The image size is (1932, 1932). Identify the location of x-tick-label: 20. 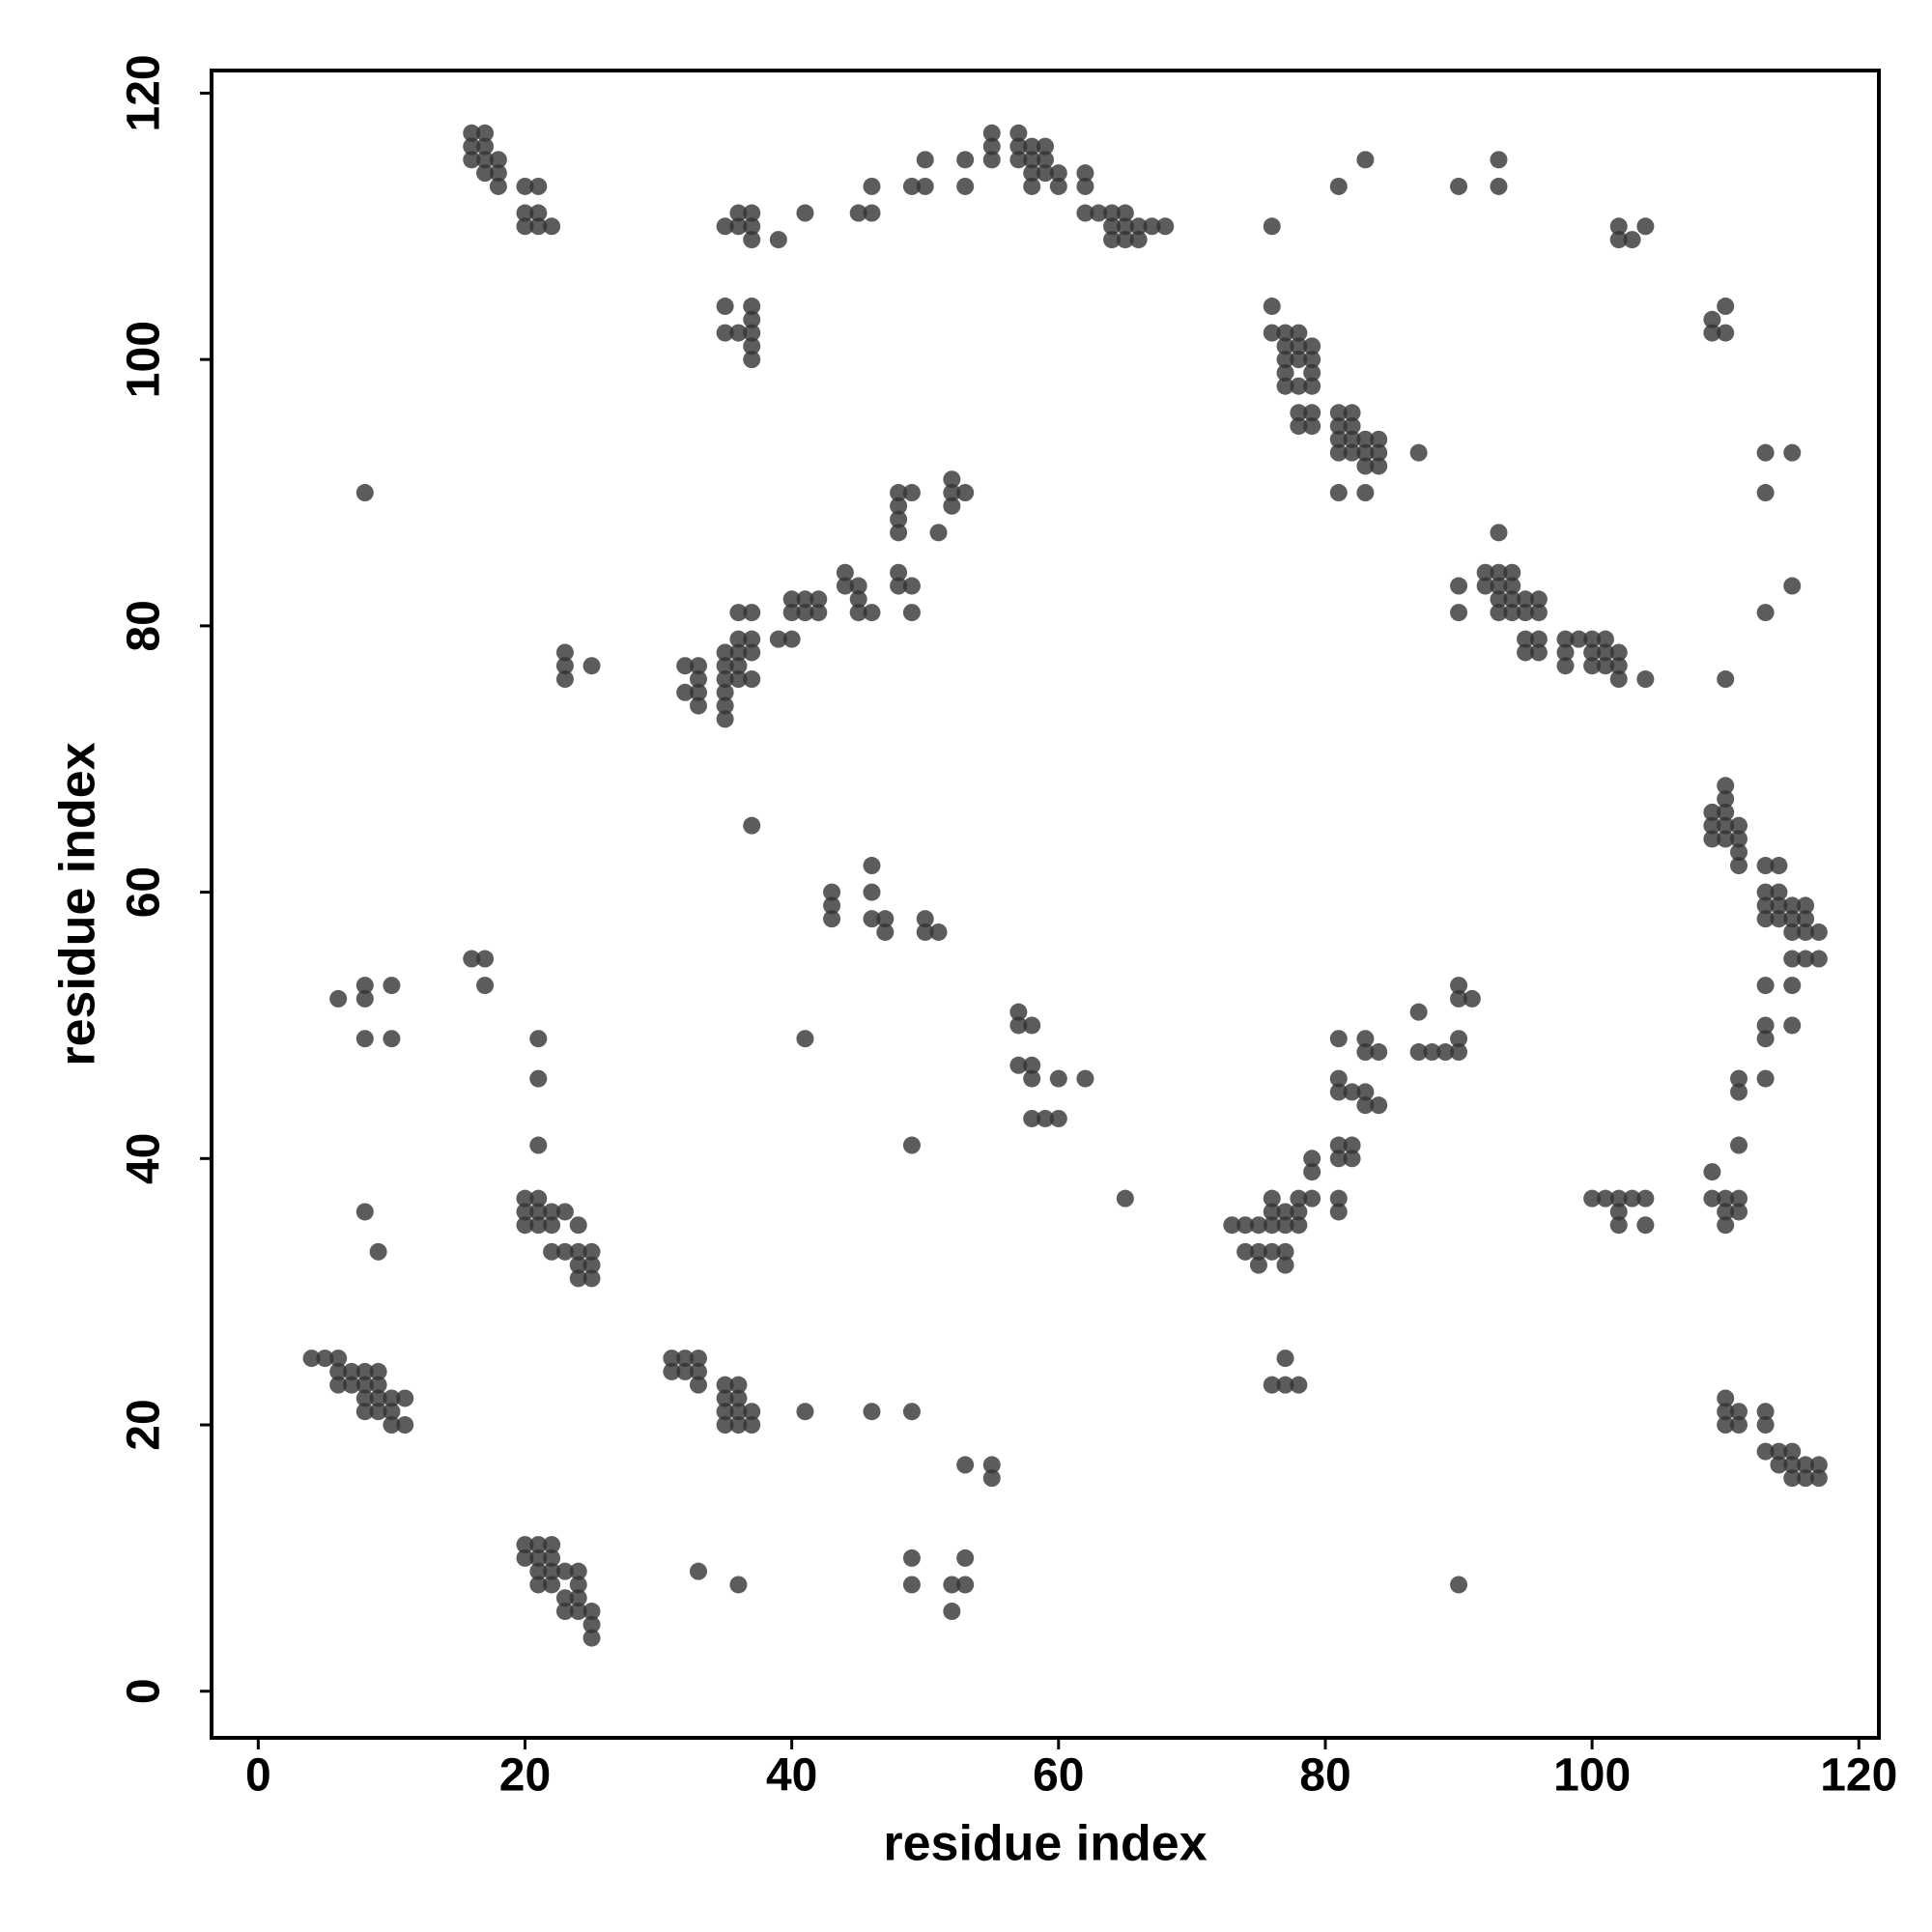
(525, 1776).